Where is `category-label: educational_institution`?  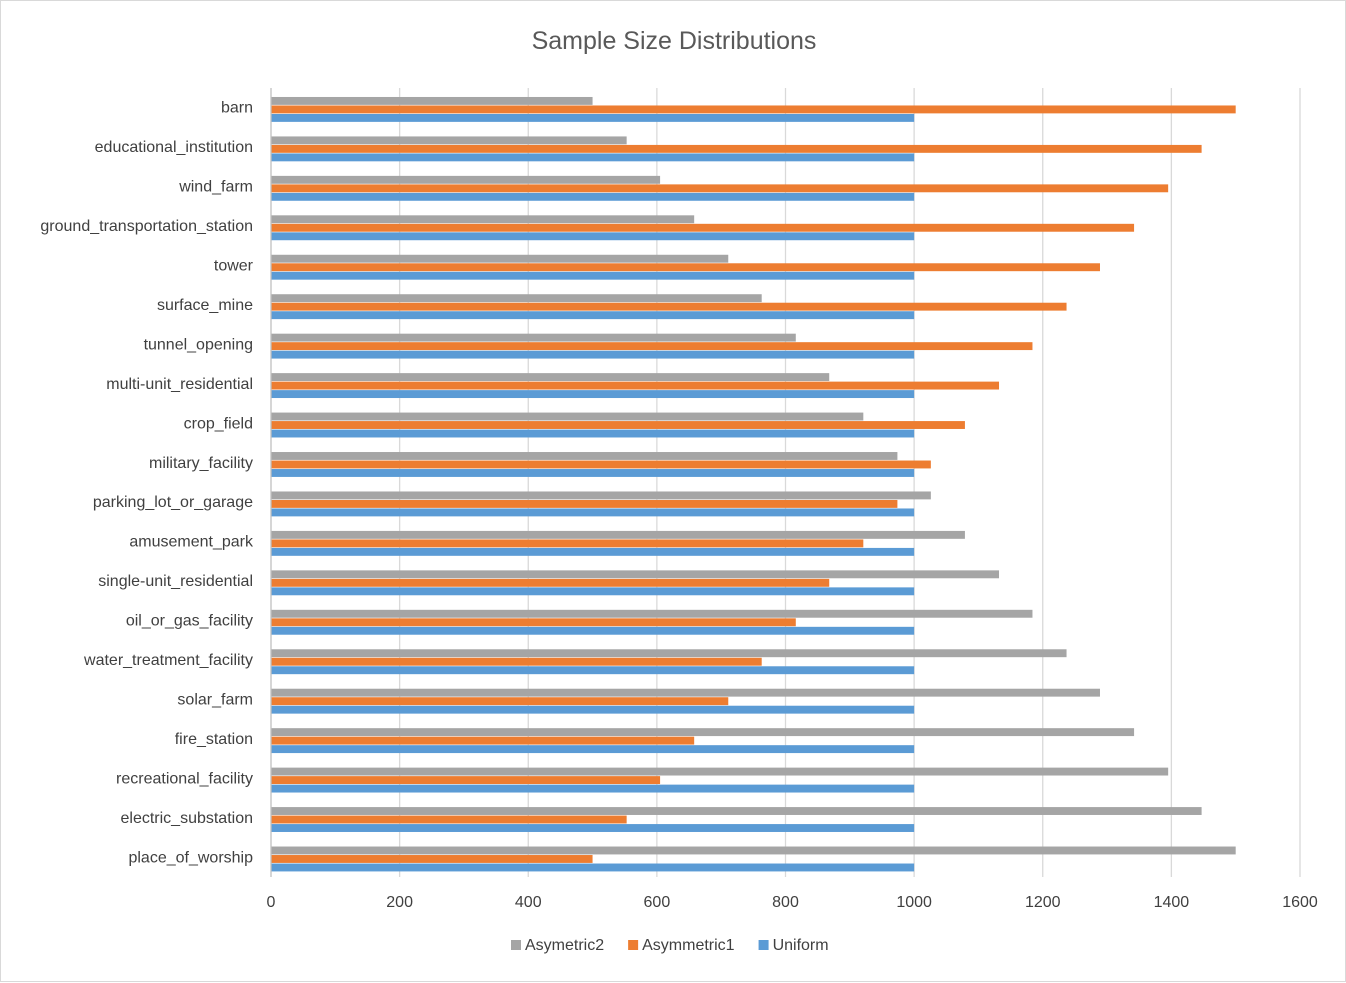 category-label: educational_institution is located at coordinates (174, 147).